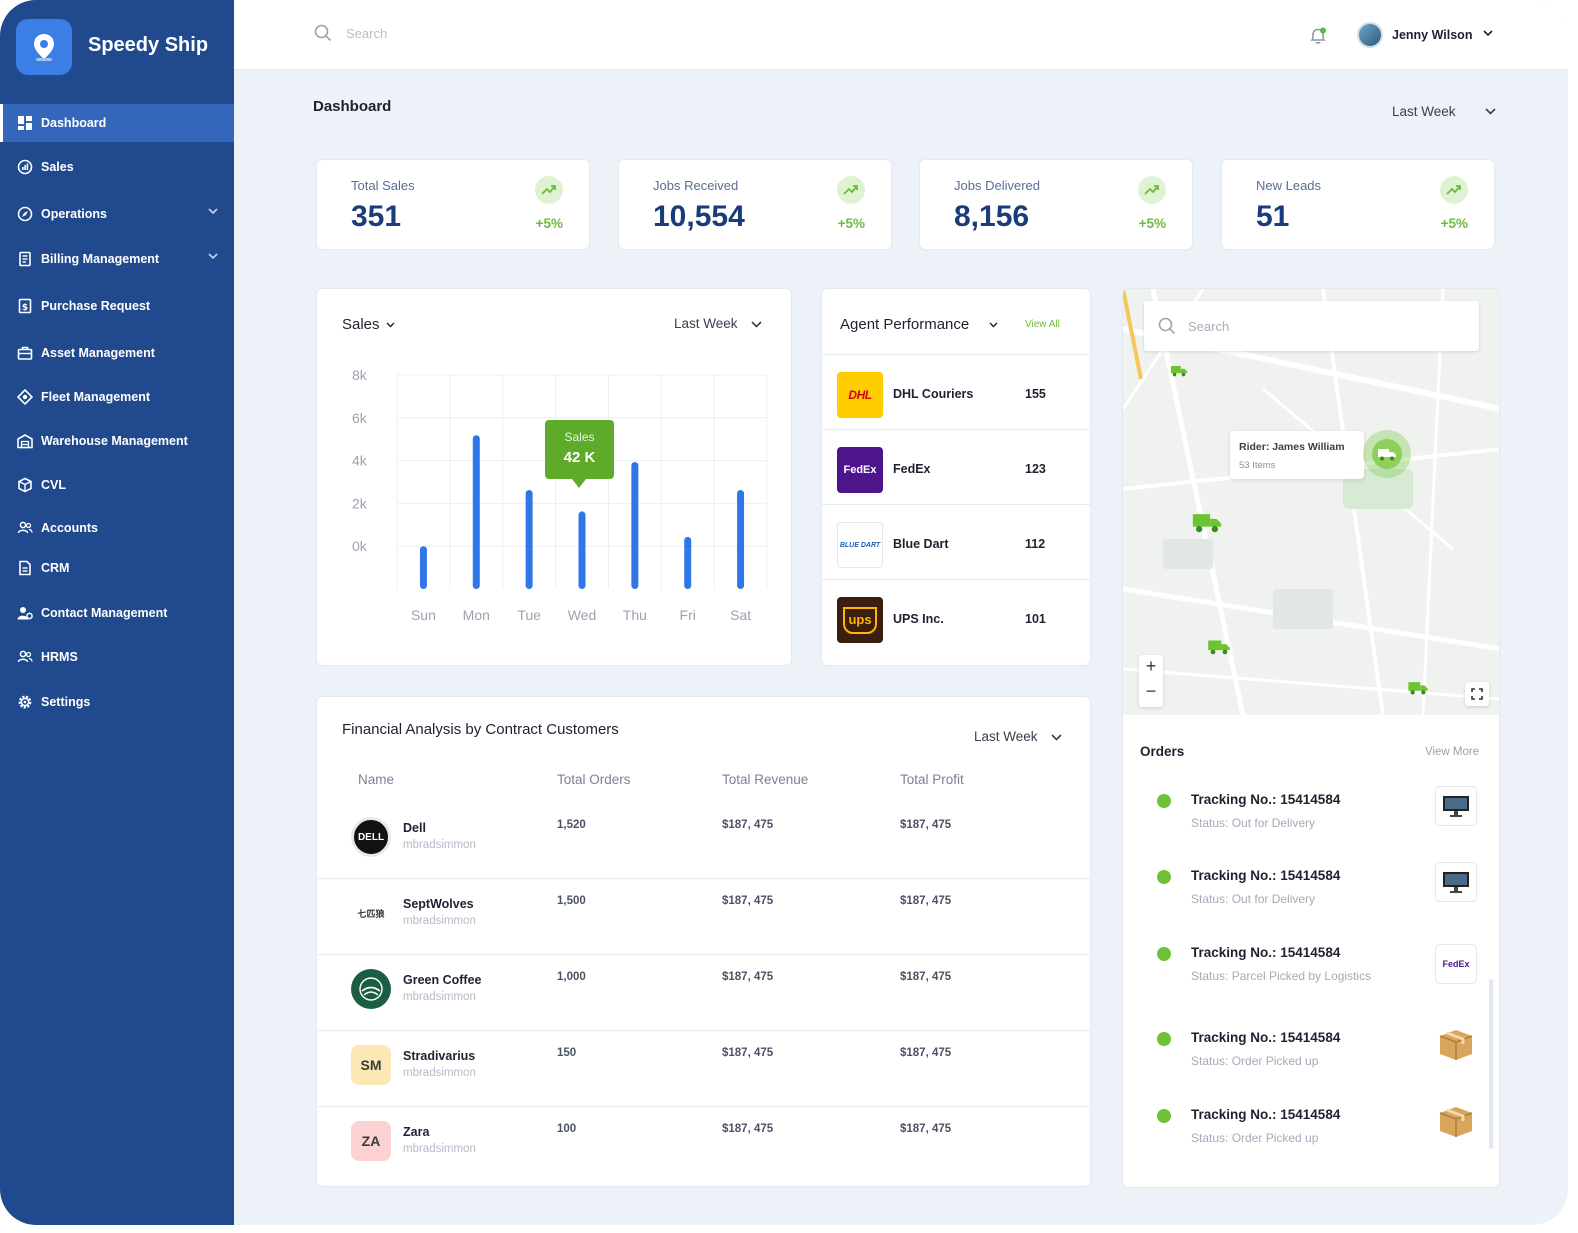 The height and width of the screenshot is (1233, 1578). I want to click on sidebar-item-accounts: Accounts, so click(117, 528).